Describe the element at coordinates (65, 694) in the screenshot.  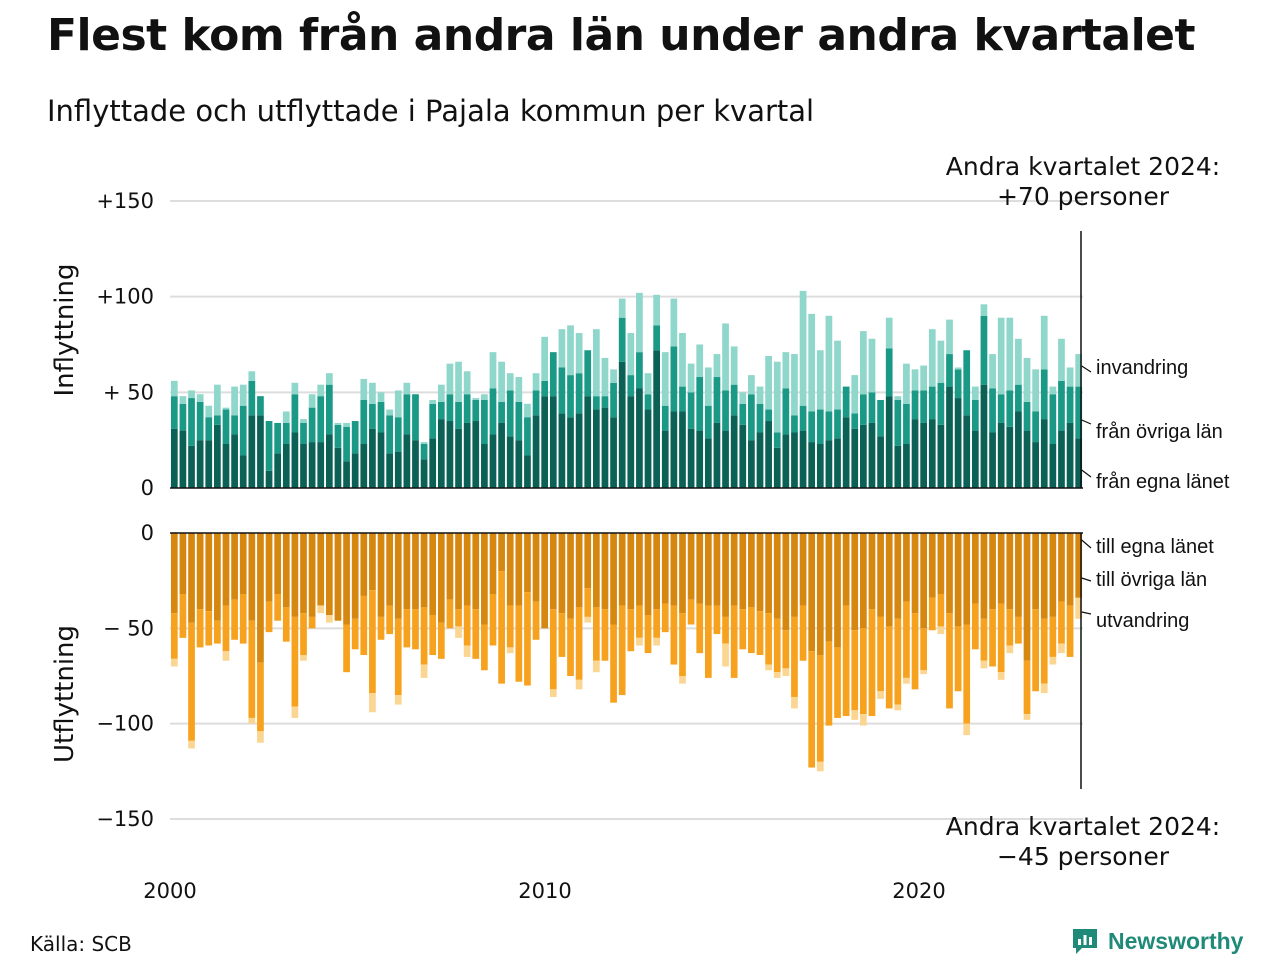
I see `y-axis-title-bottom: Utflyttning` at that location.